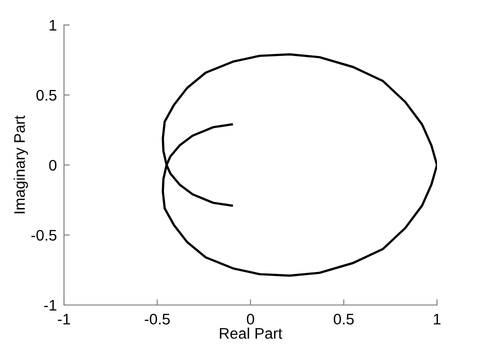  I want to click on y-tick-label: 0.5, so click(46, 95).